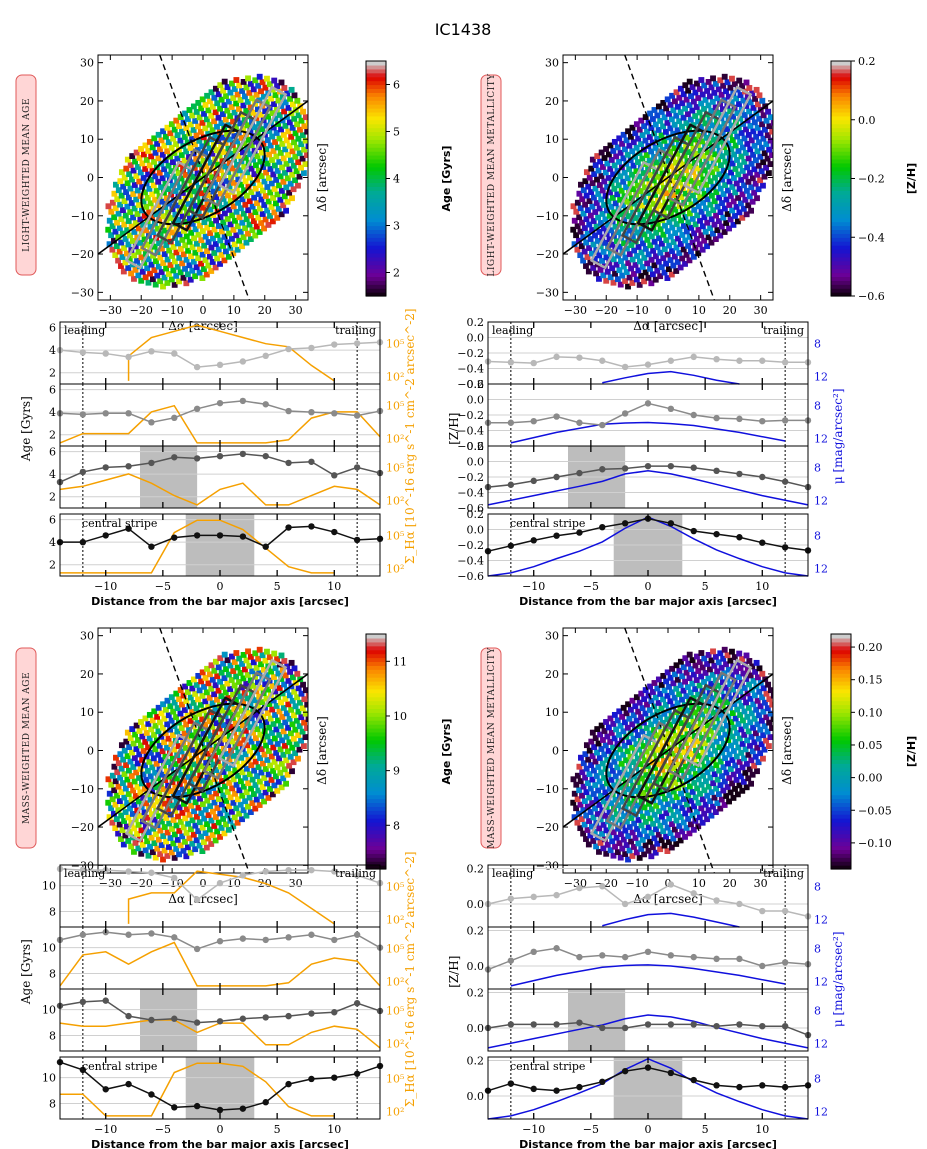 The width and height of the screenshot is (927, 1149). Describe the element at coordinates (82, 789) in the screenshot. I see `y-tick-label: −10` at that location.